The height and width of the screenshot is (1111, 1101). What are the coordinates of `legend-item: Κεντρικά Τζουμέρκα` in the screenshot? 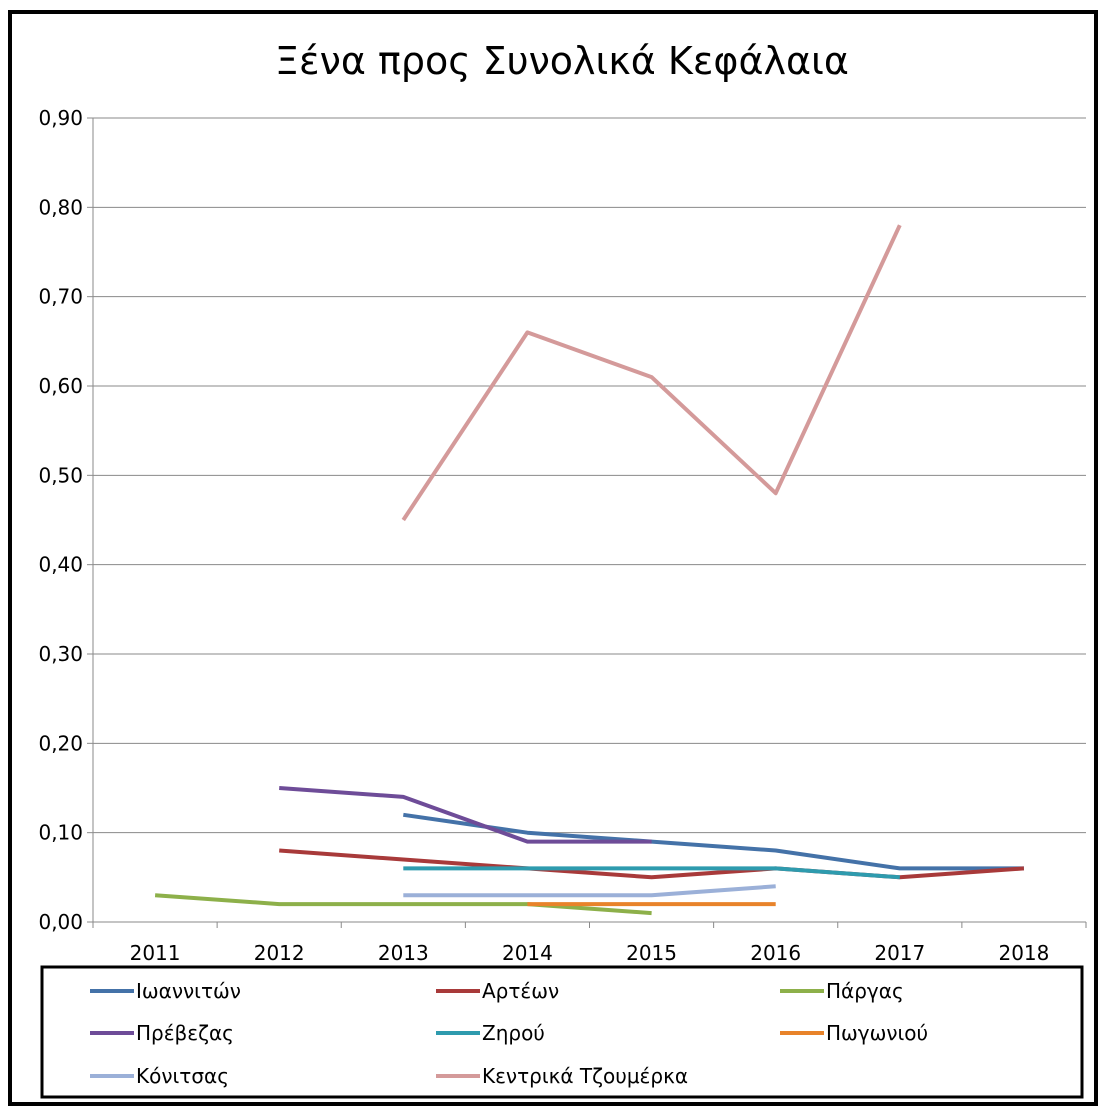 It's located at (562, 1076).